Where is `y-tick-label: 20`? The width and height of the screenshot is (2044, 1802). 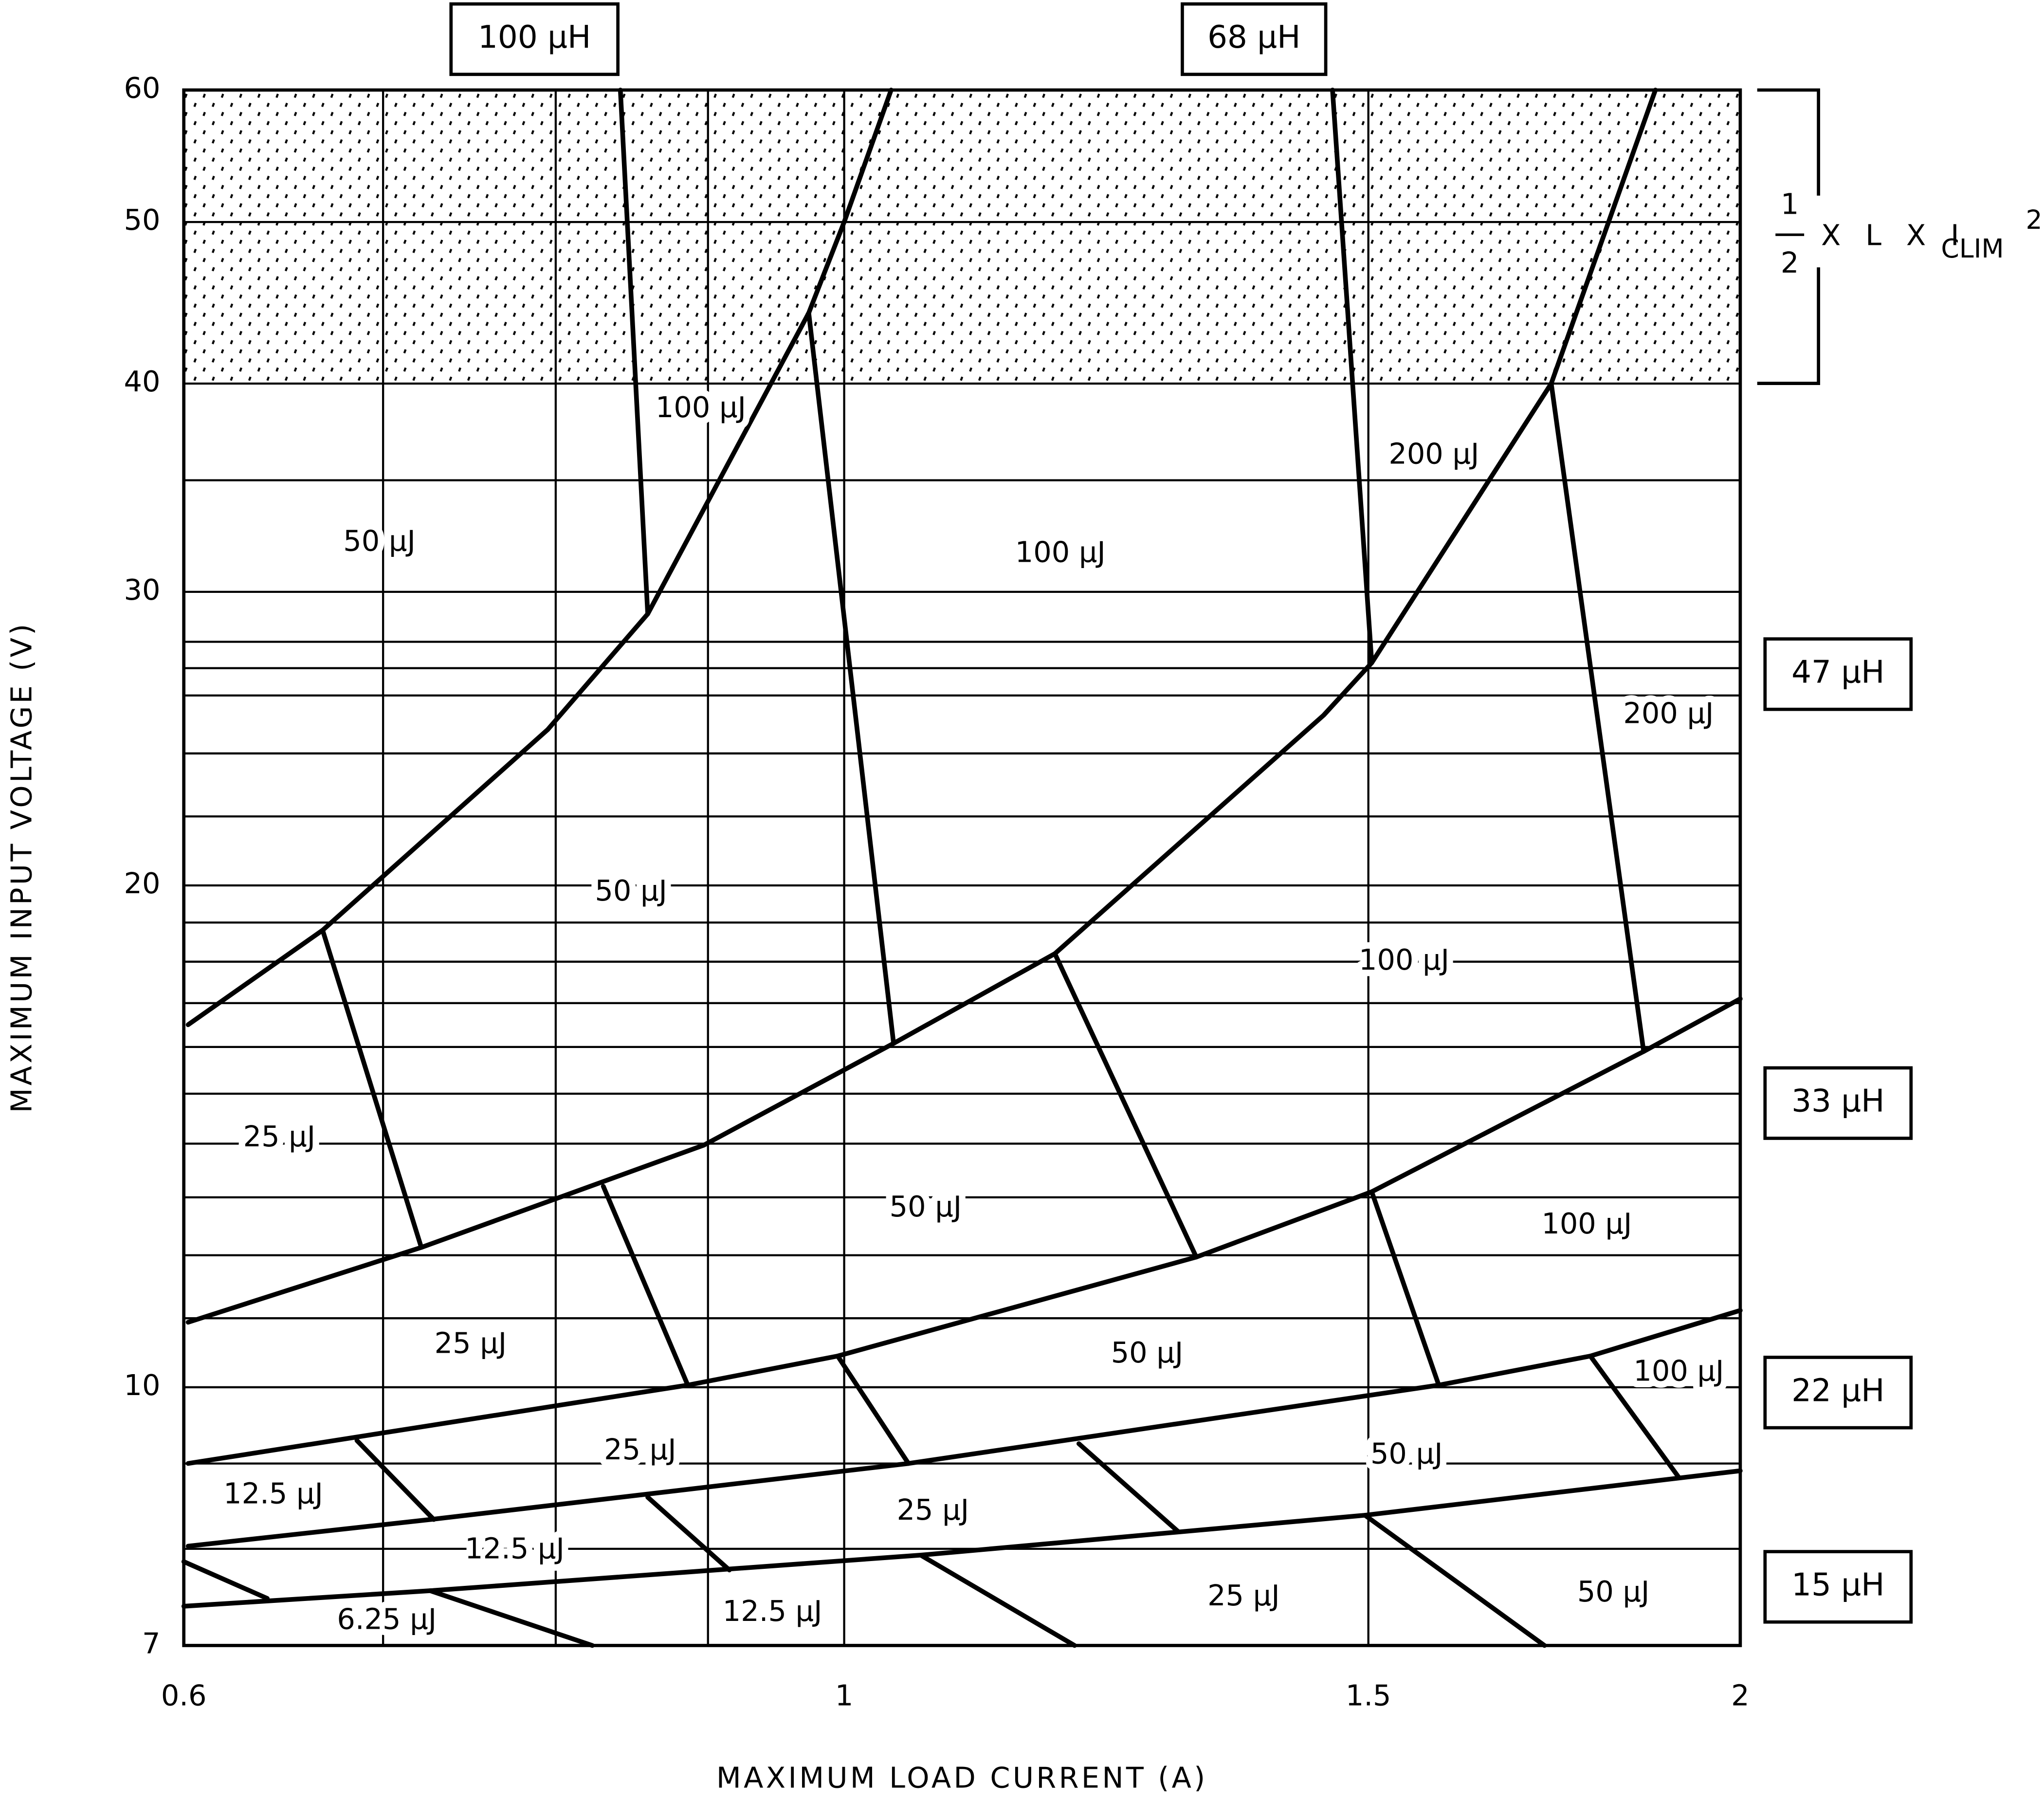 y-tick-label: 20 is located at coordinates (142, 883).